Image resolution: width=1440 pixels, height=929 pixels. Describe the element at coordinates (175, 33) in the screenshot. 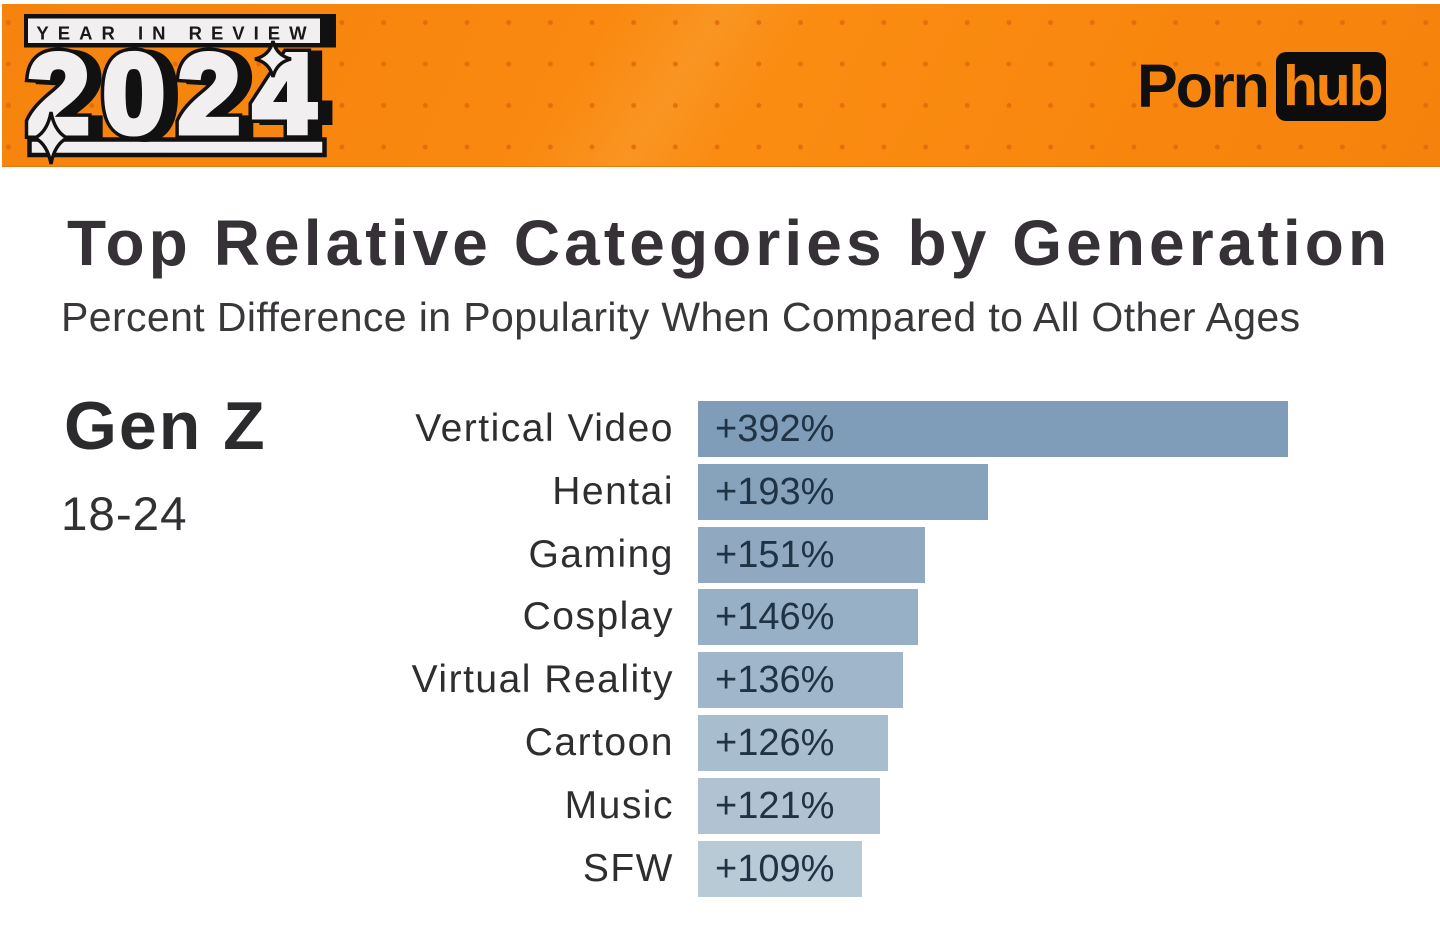

I see `svg-text: YEAR IN REVIEW` at that location.